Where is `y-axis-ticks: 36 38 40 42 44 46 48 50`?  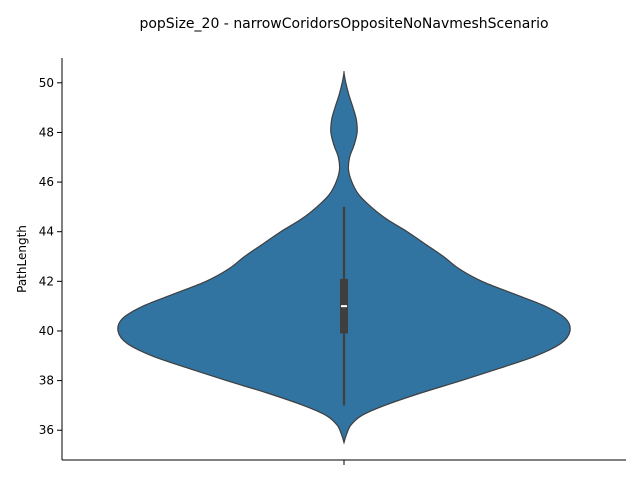 y-axis-ticks: 36 38 40 42 44 46 48 50 is located at coordinates (50, 256).